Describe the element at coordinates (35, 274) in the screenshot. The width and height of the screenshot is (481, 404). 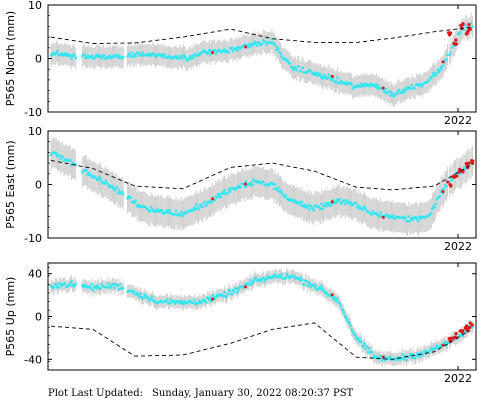
I see `y-tick-label: 40` at that location.